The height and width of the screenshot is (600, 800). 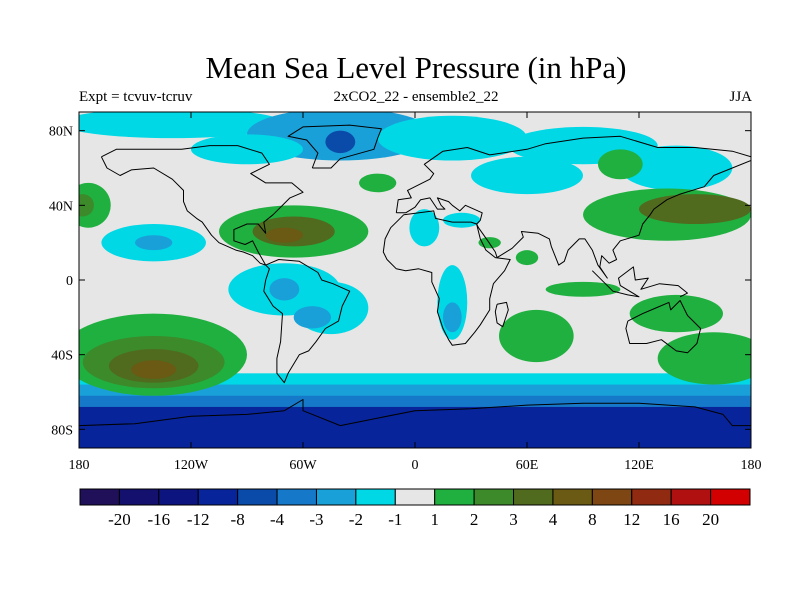 I want to click on colorbar-label: -3, so click(x=316, y=519).